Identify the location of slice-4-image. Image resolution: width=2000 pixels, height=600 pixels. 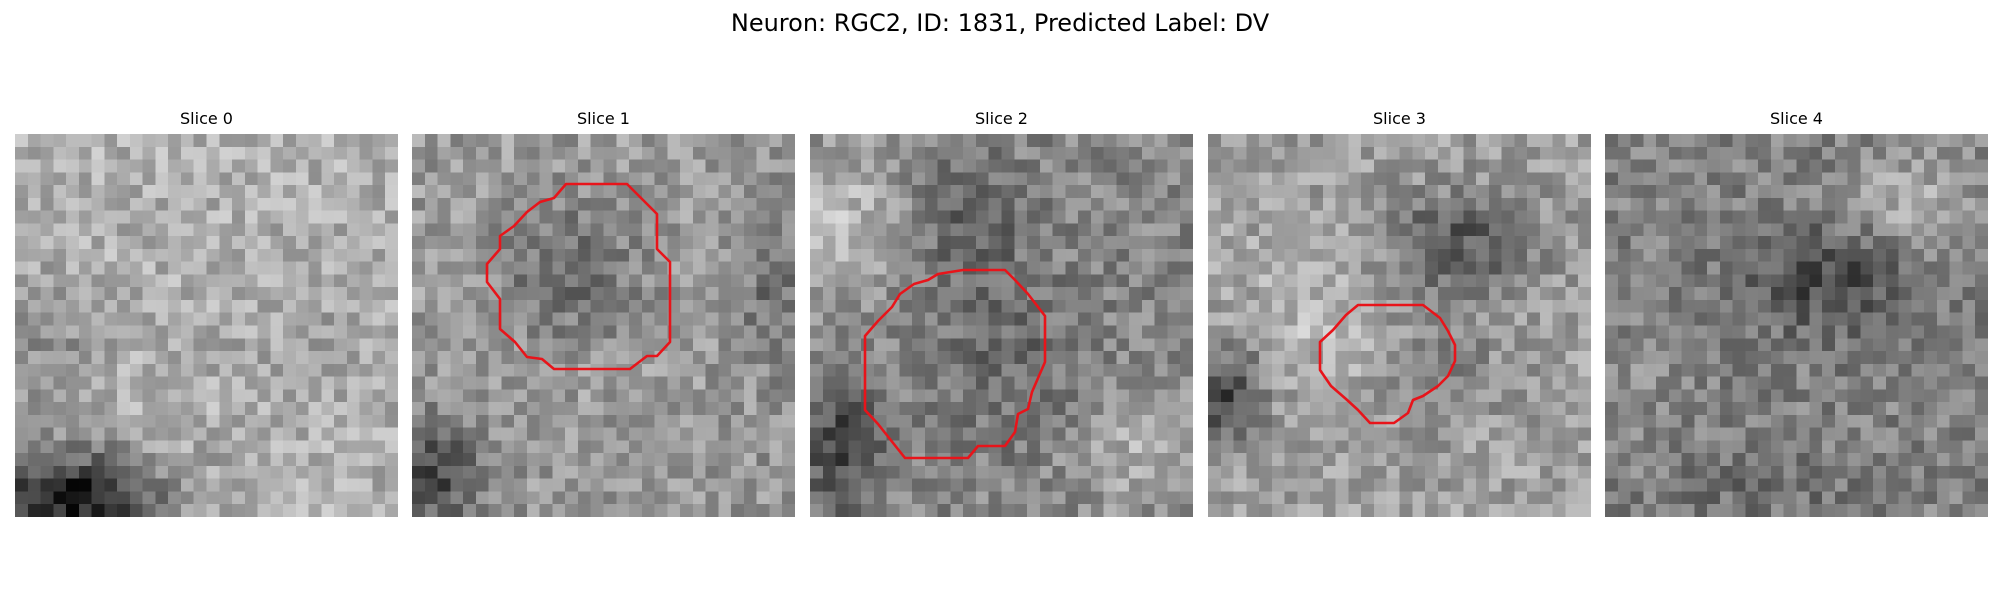
(1796, 325).